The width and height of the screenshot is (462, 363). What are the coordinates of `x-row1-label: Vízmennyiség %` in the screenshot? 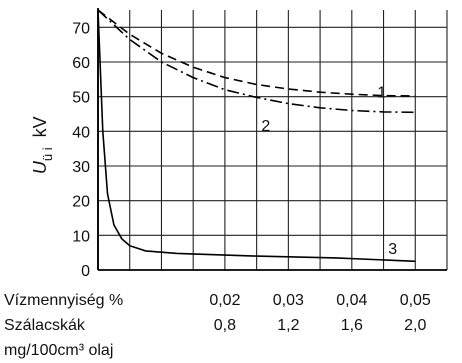 It's located at (63, 300).